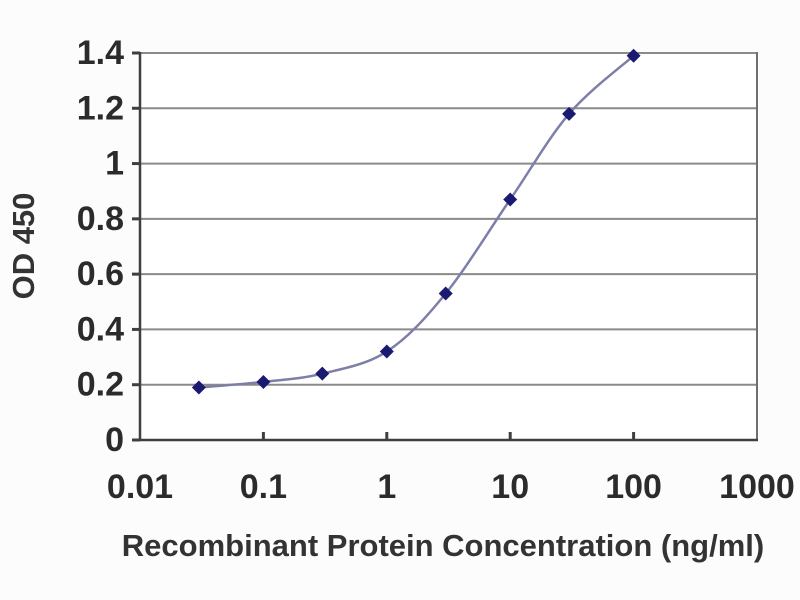  I want to click on y-tick-label: 1, so click(114, 164).